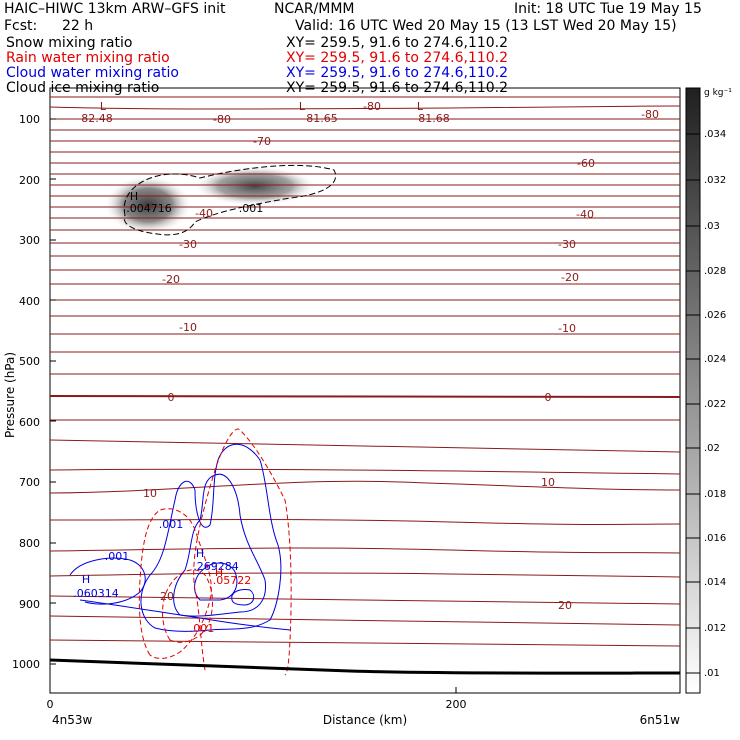 This screenshot has width=740, height=740. I want to click on colorbar-label: .032, so click(715, 180).